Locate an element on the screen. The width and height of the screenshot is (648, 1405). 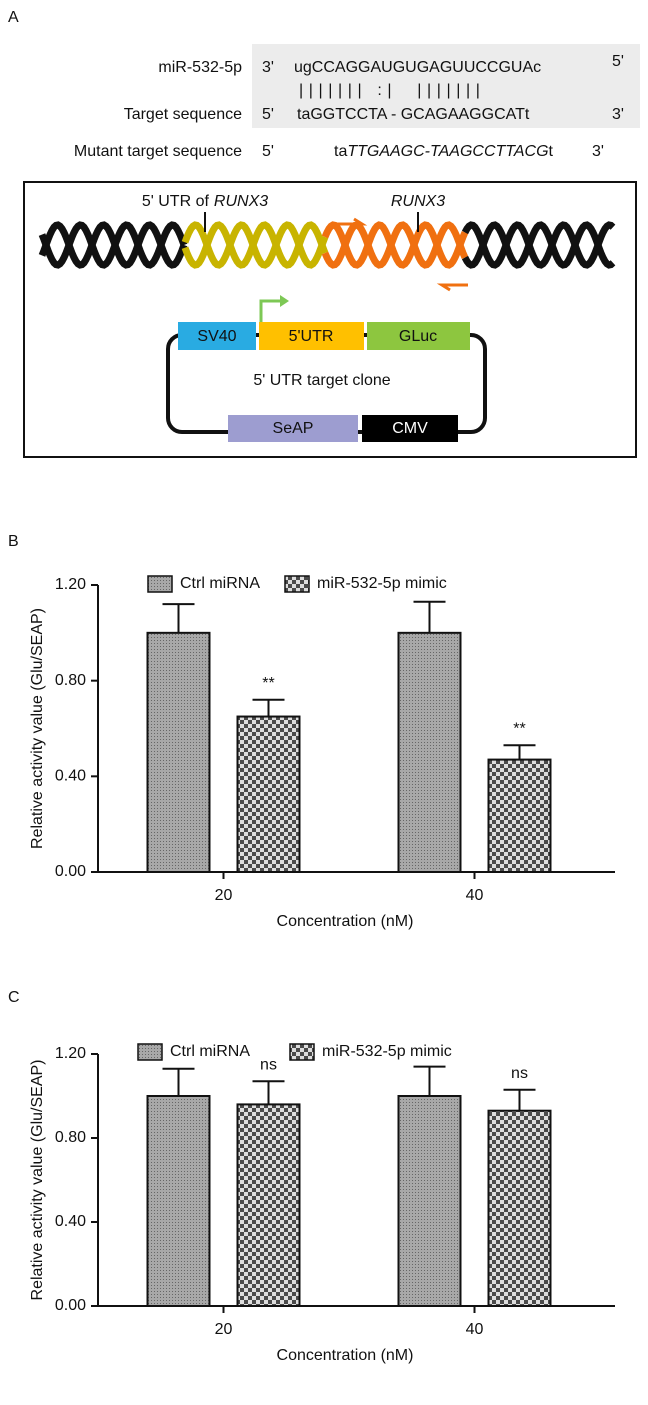
alignment-background is located at coordinates (446, 86).